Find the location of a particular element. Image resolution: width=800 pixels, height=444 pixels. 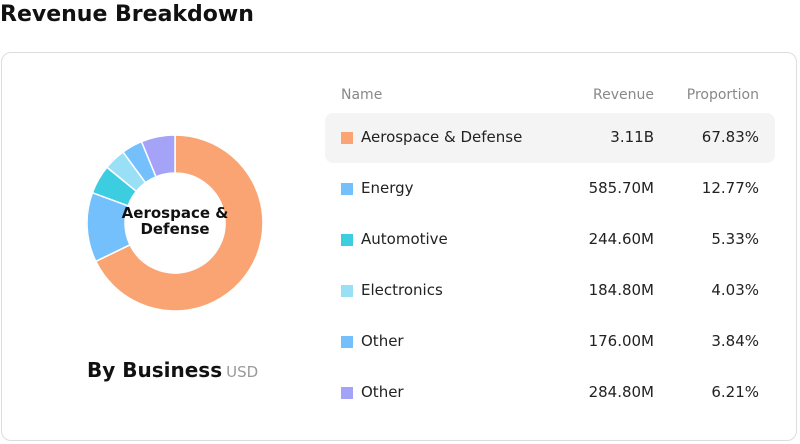

legend-label: Aerospace & Defense is located at coordinates (442, 137).